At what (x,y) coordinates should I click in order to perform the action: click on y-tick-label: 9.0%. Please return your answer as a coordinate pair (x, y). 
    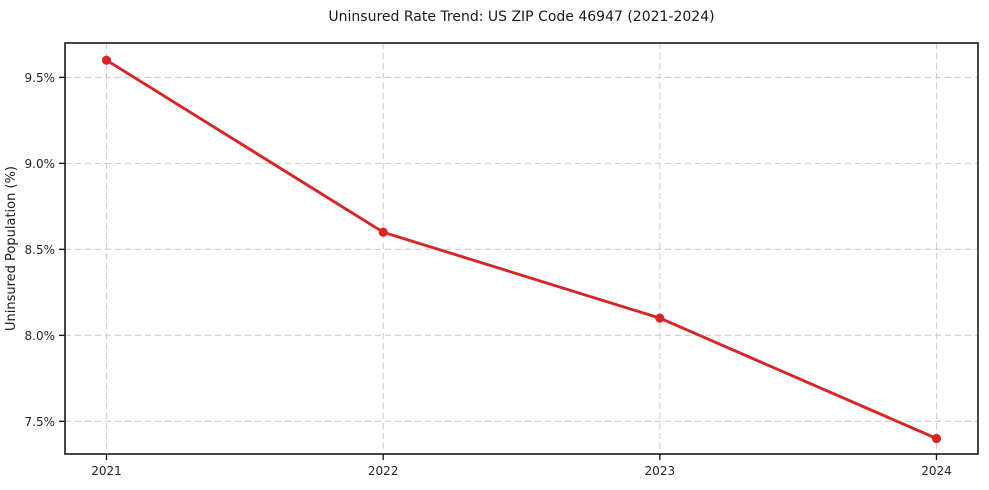
    Looking at the image, I should click on (40, 164).